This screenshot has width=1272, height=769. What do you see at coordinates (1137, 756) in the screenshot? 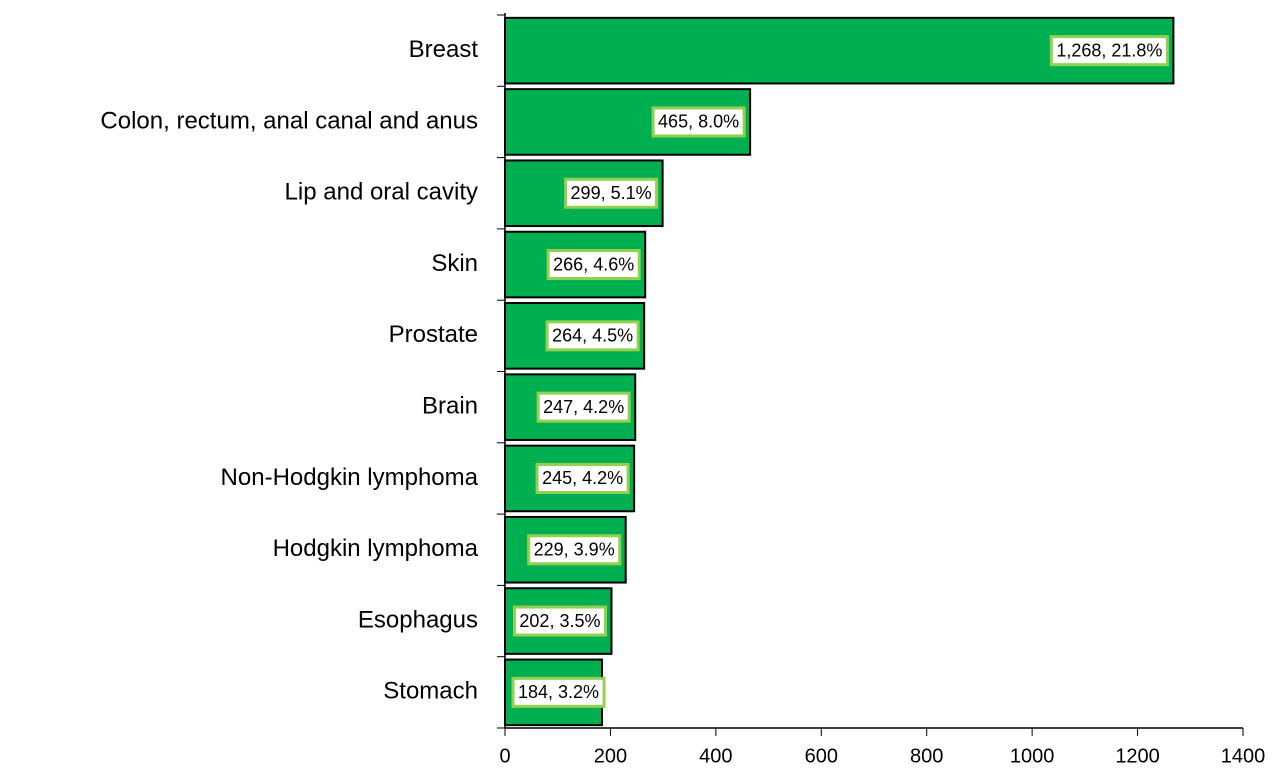
I see `x-tick-label: 1200` at bounding box center [1137, 756].